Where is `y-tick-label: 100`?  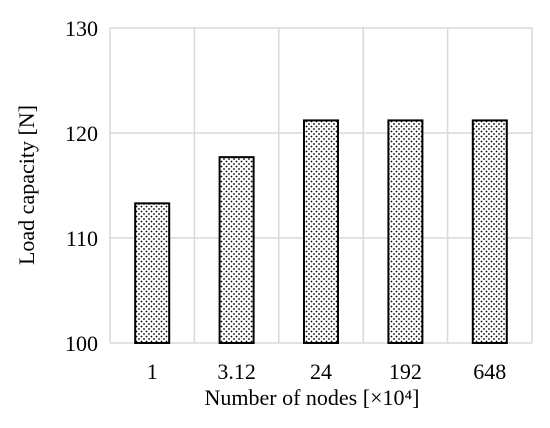 y-tick-label: 100 is located at coordinates (81, 343).